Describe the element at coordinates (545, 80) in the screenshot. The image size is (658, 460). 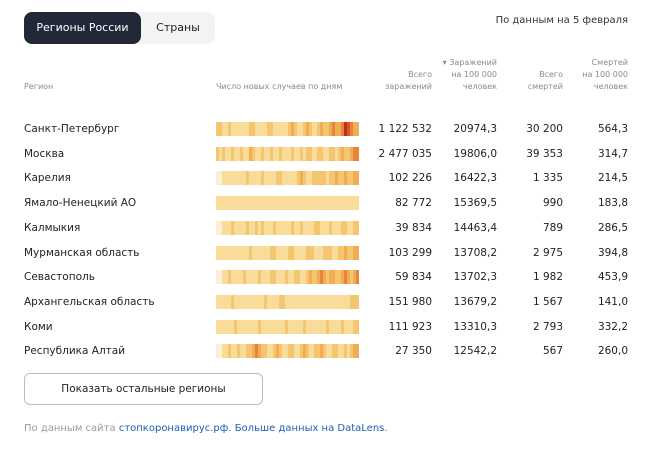
I see `header-deaths: Всего смертей` at that location.